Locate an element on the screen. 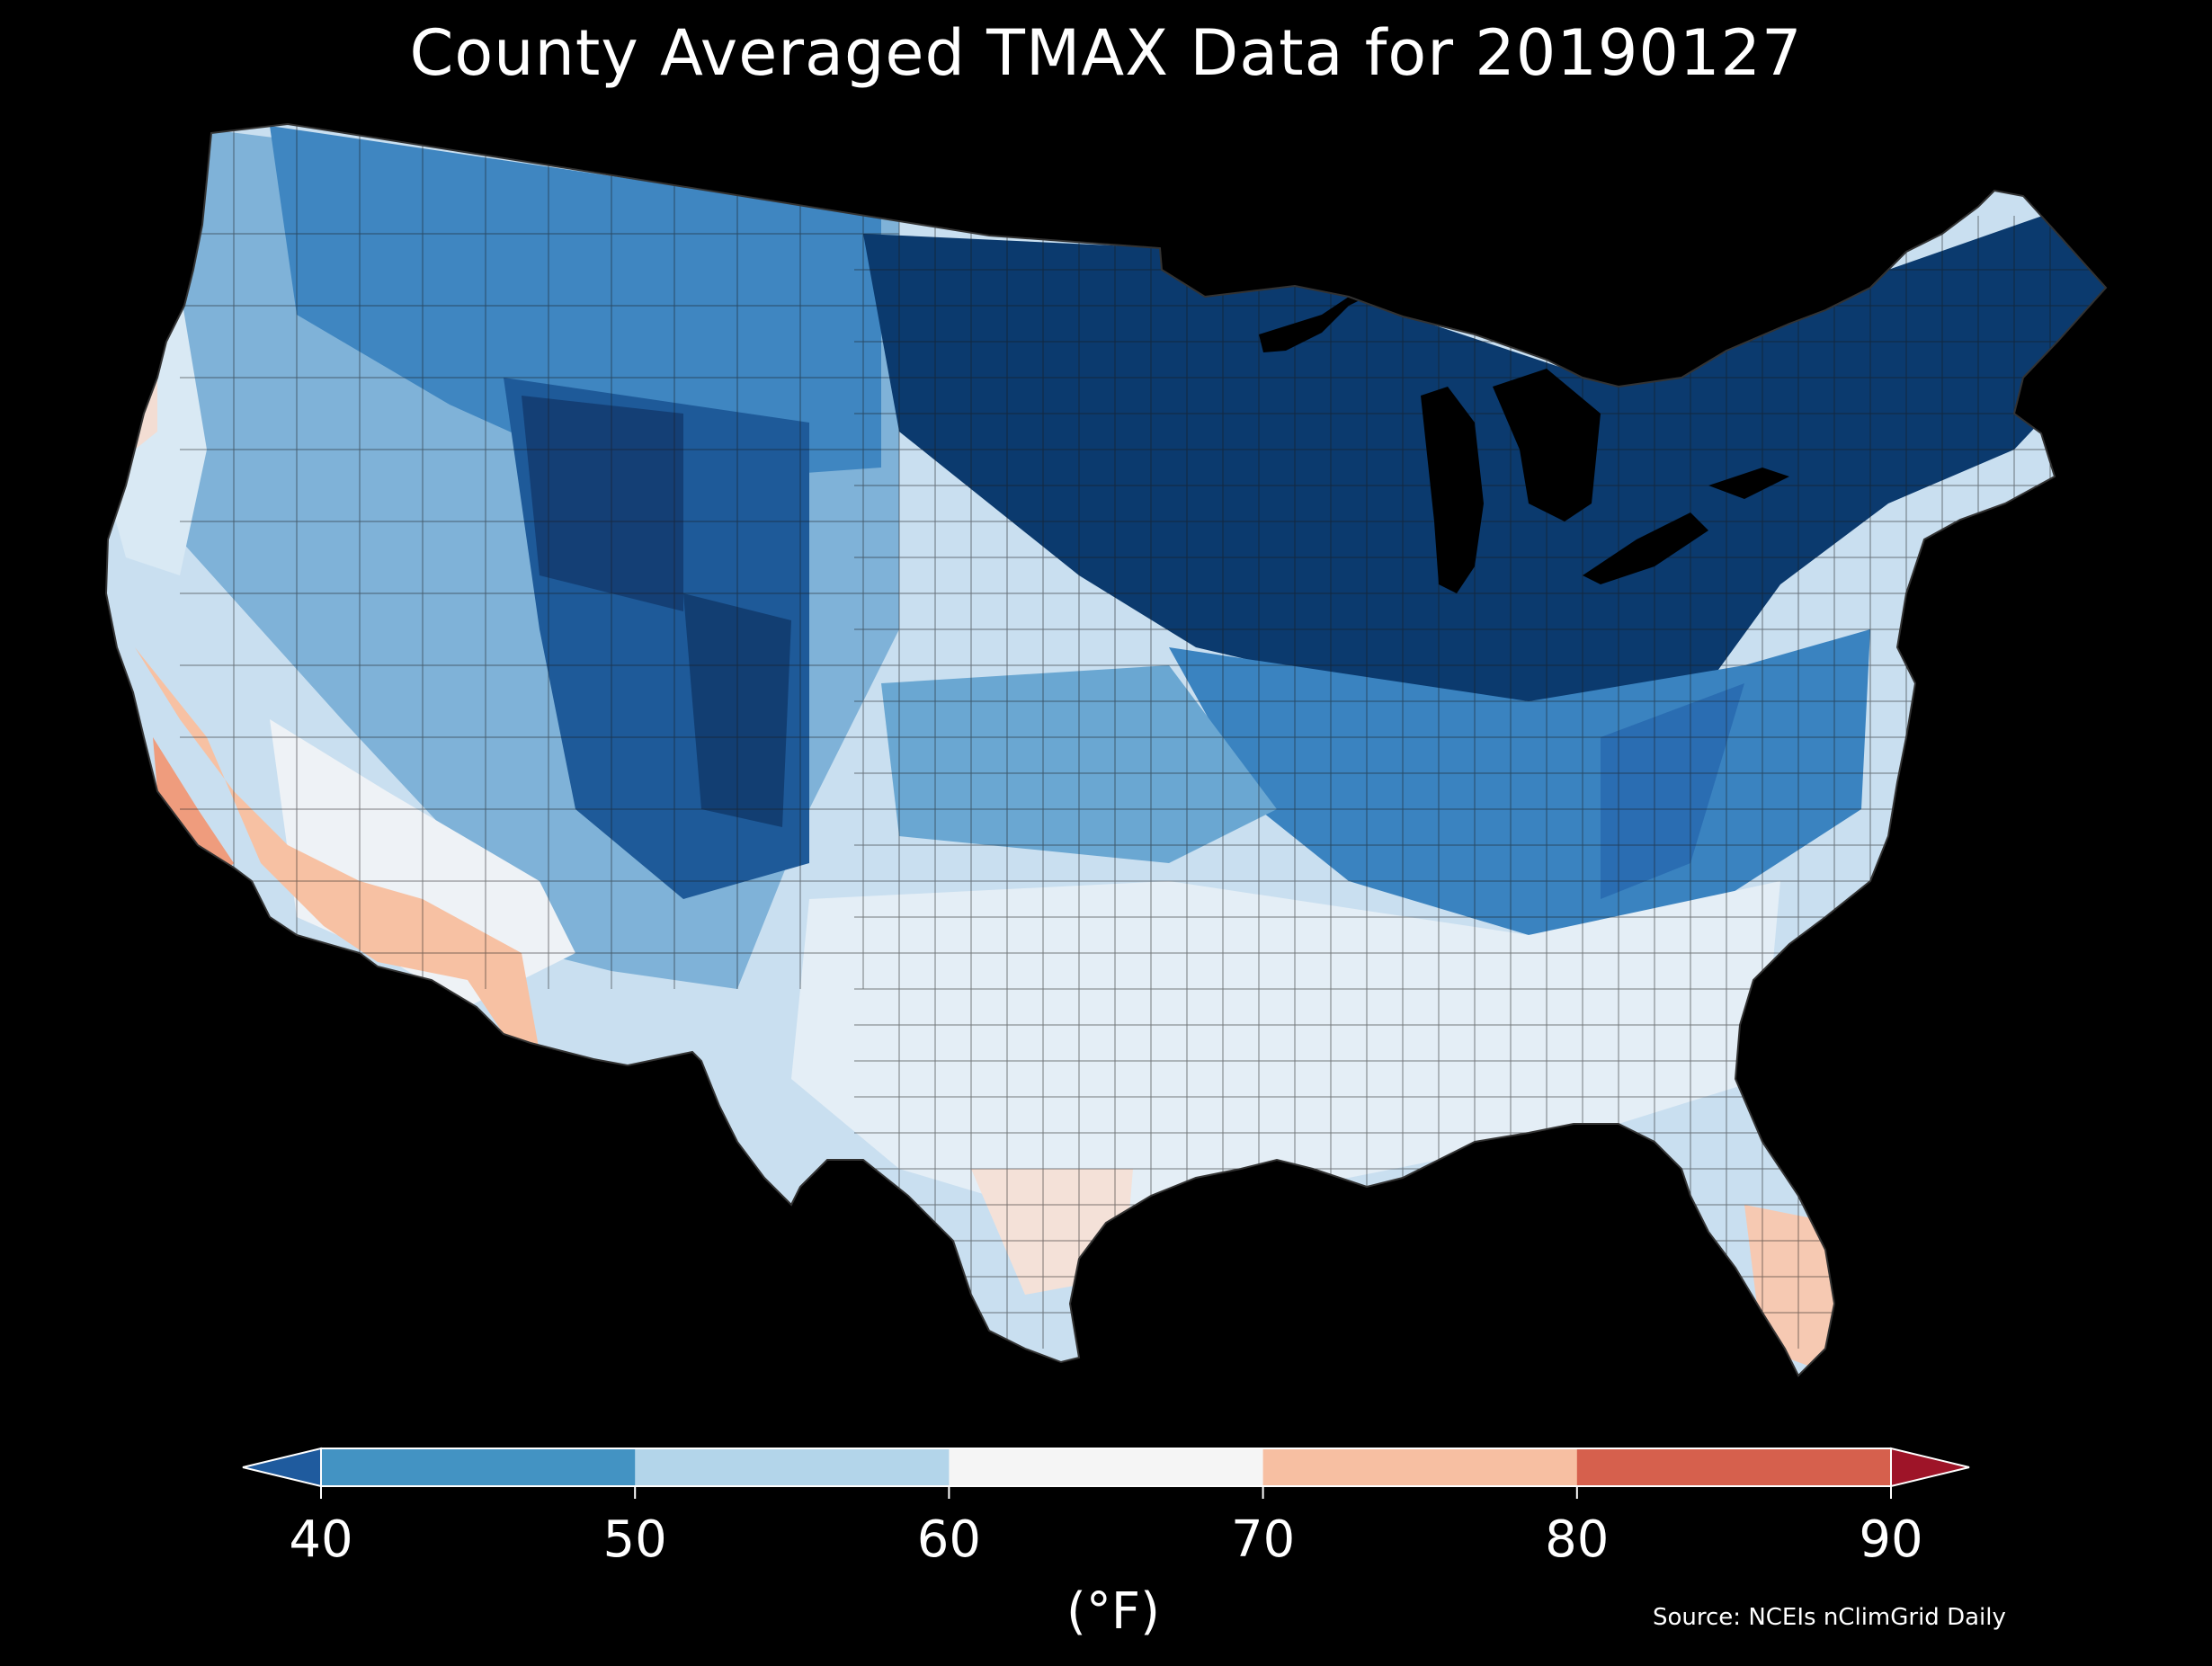 This screenshot has height=1666, width=2212. colorbar-ticks is located at coordinates (1106, 1493).